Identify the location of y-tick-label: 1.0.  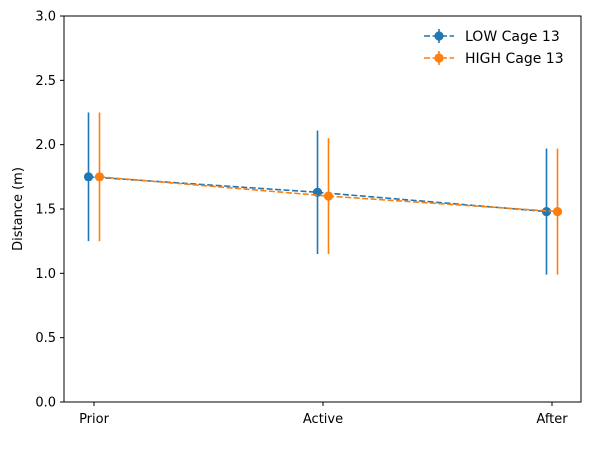
(45, 274).